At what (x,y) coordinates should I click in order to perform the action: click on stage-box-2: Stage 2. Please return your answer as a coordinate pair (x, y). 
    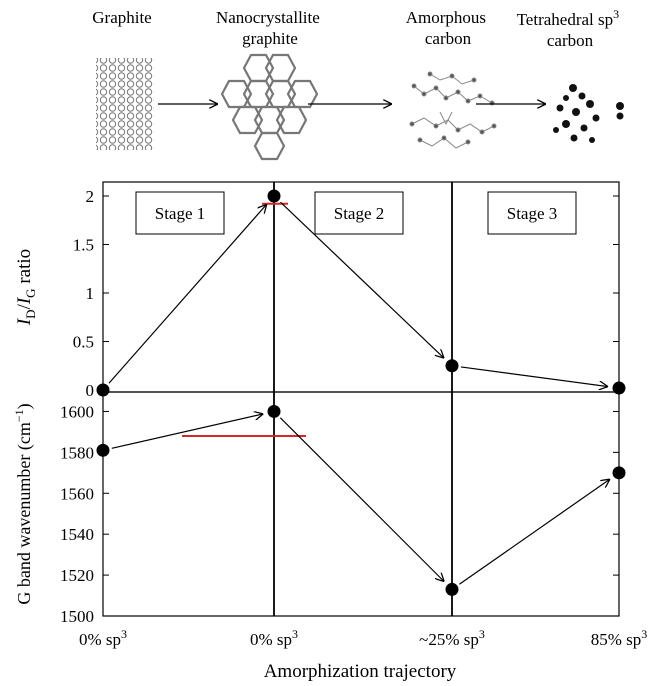
    Looking at the image, I should click on (359, 213).